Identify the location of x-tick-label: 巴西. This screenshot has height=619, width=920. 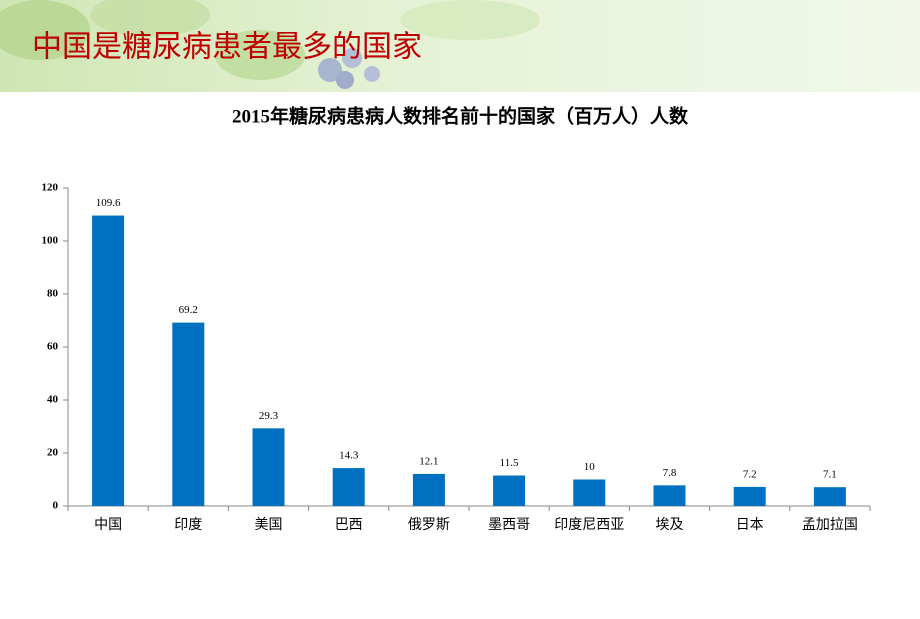
(349, 525).